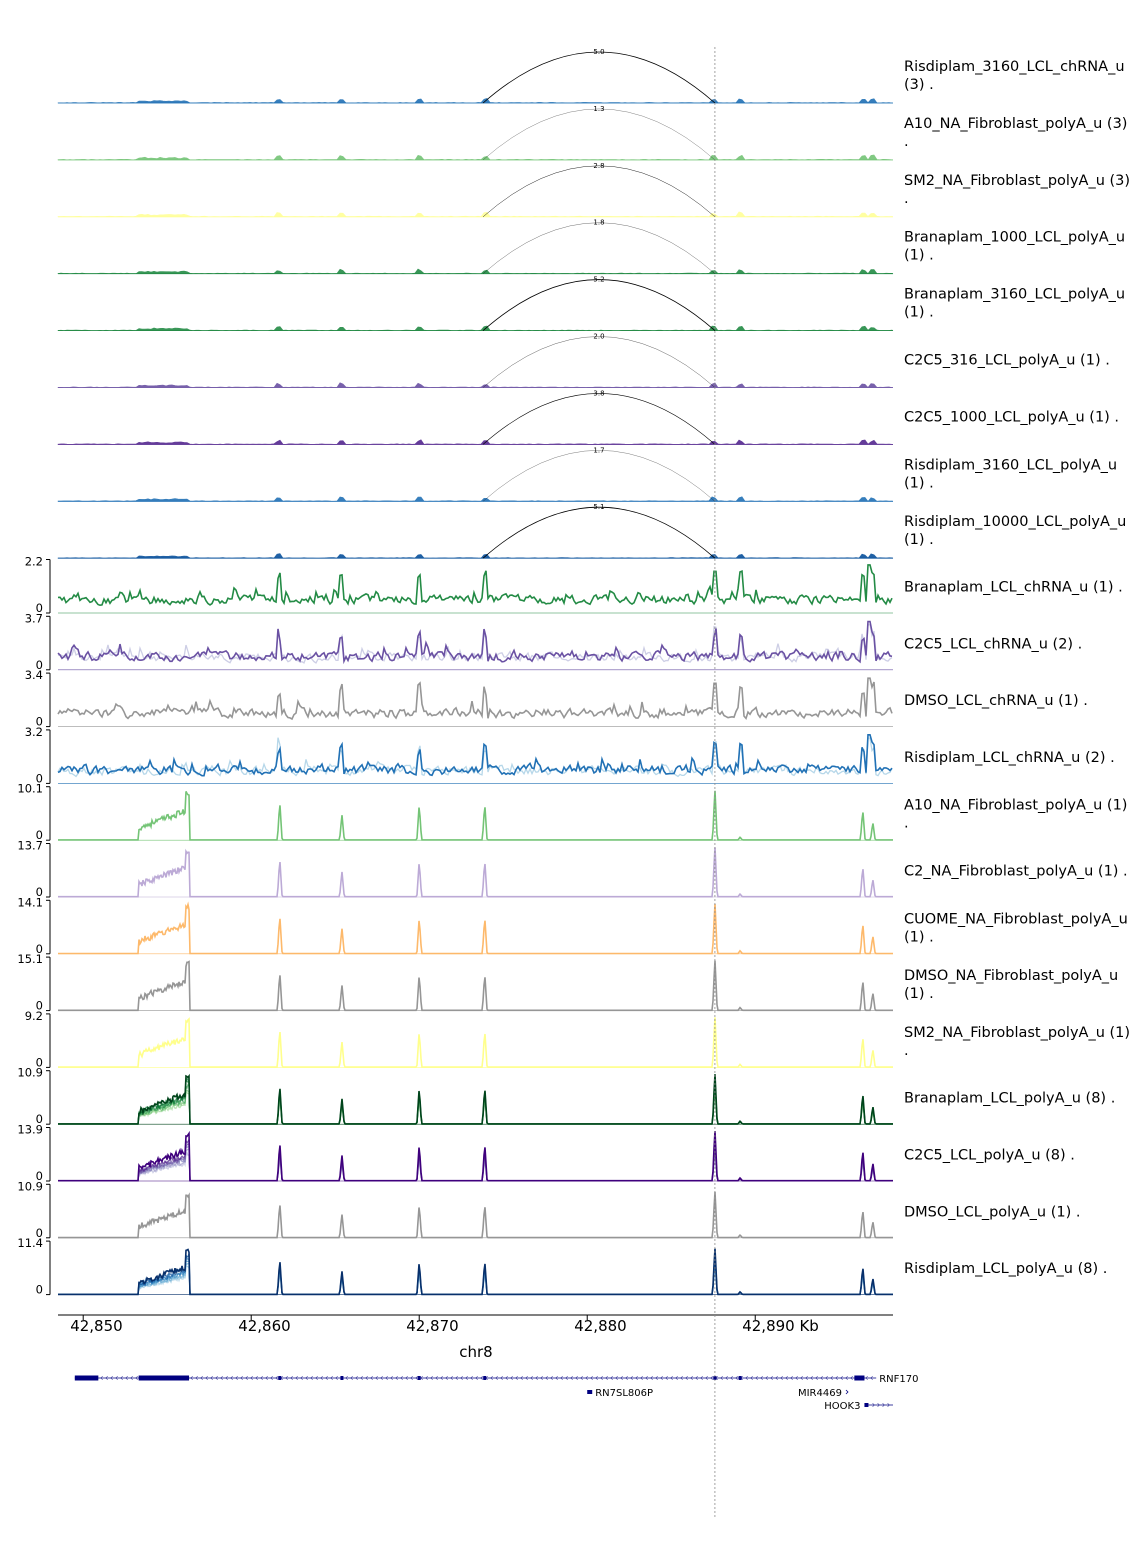  Describe the element at coordinates (989, 1156) in the screenshot. I see `track-label: C2C5_LCL_polyA_u (8) .` at that location.